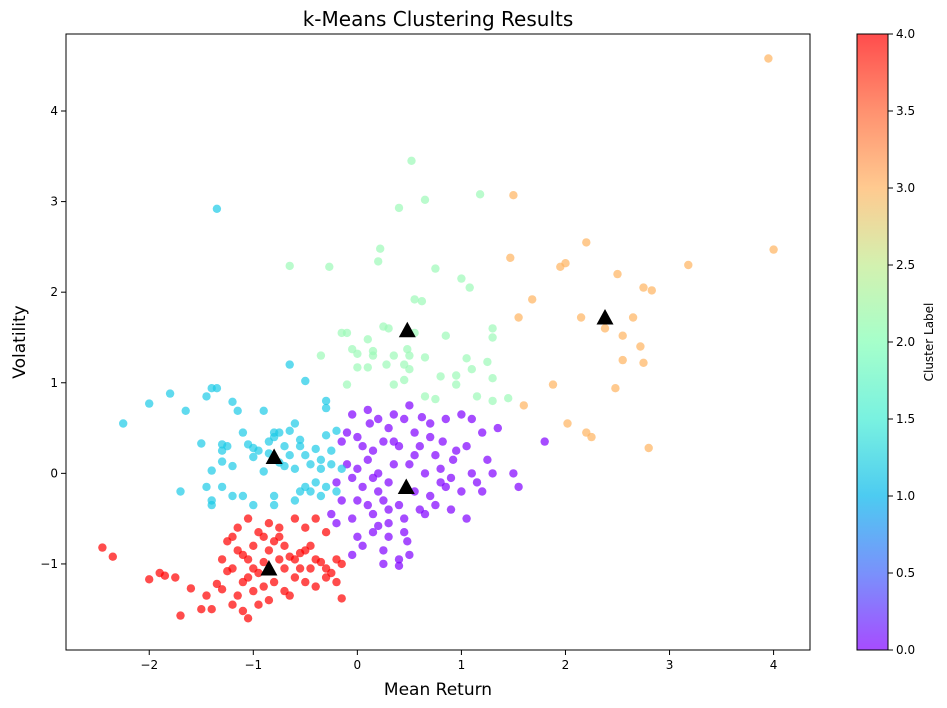 The width and height of the screenshot is (947, 708). What do you see at coordinates (774, 665) in the screenshot?
I see `x-tick-label: 4` at bounding box center [774, 665].